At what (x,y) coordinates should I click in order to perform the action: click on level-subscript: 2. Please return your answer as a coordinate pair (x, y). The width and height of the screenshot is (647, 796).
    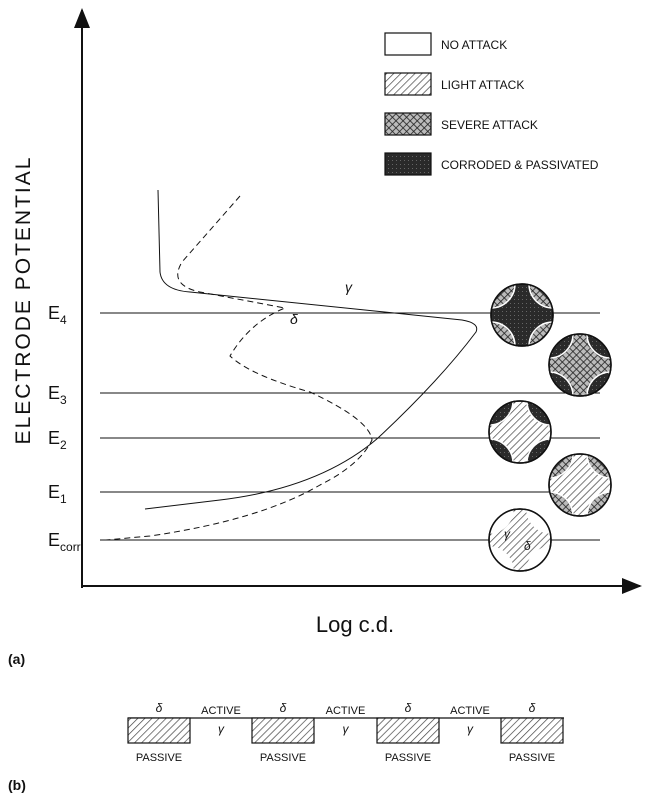
    Looking at the image, I should click on (63, 445).